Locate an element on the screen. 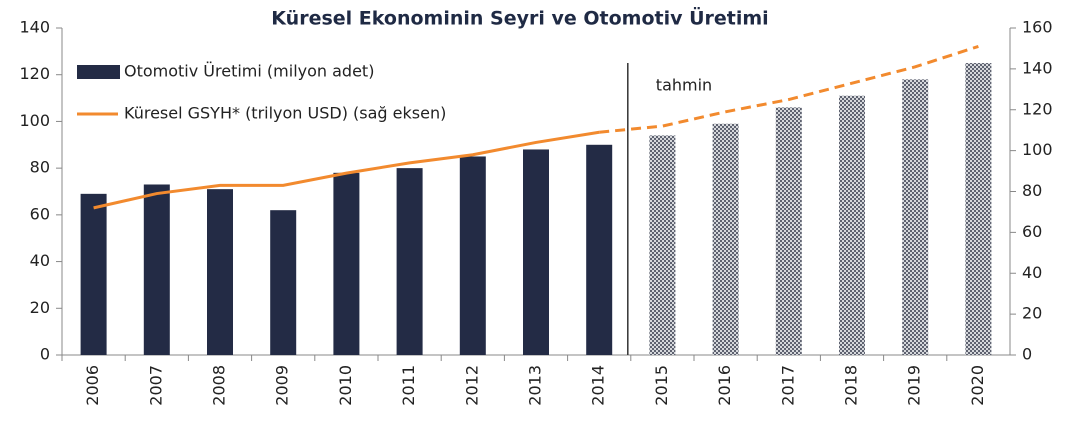 The image size is (1069, 421). y-tick-label: 20 is located at coordinates (40, 307).